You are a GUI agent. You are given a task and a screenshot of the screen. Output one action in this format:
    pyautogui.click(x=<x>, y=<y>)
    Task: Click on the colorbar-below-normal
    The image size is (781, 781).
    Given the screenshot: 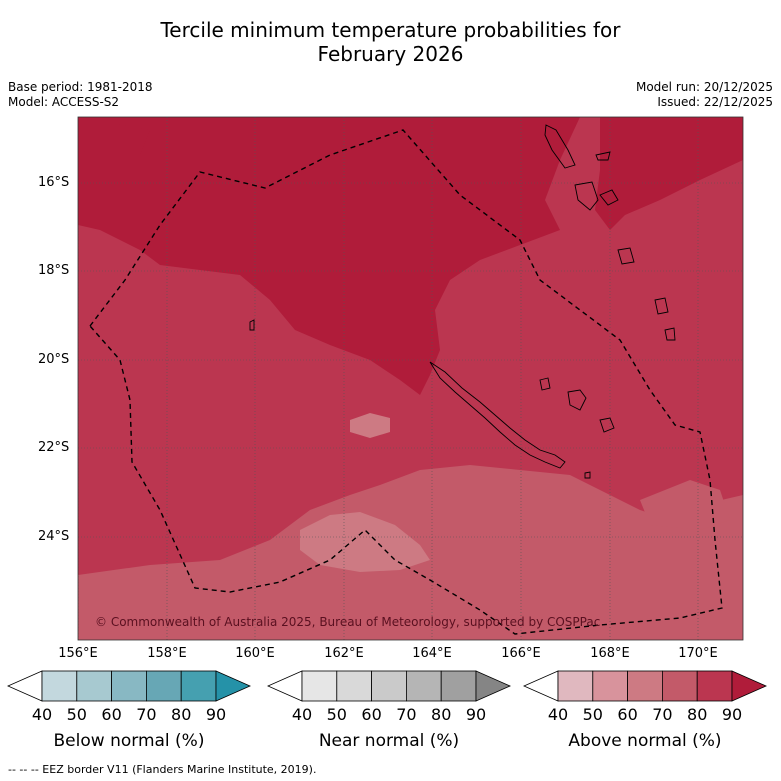 What is the action you would take?
    pyautogui.click(x=129, y=686)
    